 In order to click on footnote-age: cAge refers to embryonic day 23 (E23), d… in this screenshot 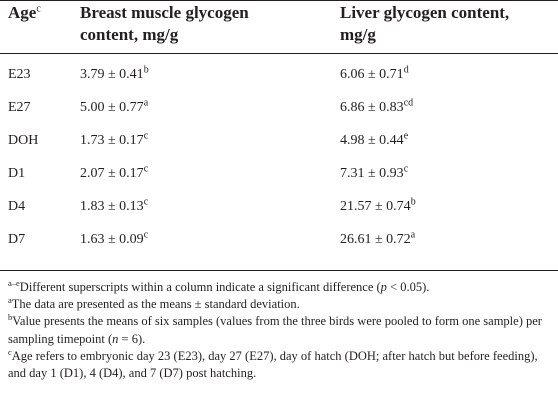, I will do `click(273, 363)`.